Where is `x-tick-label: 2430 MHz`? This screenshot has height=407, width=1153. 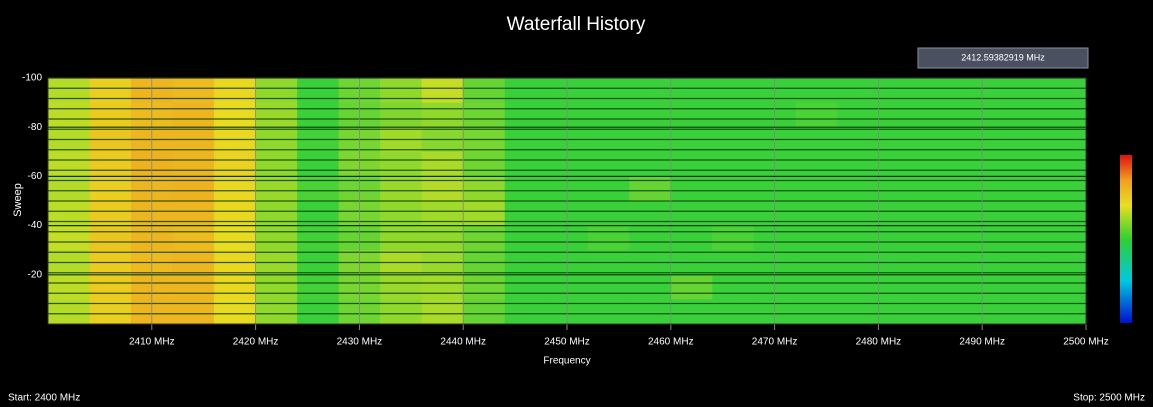
x-tick-label: 2430 MHz is located at coordinates (360, 342).